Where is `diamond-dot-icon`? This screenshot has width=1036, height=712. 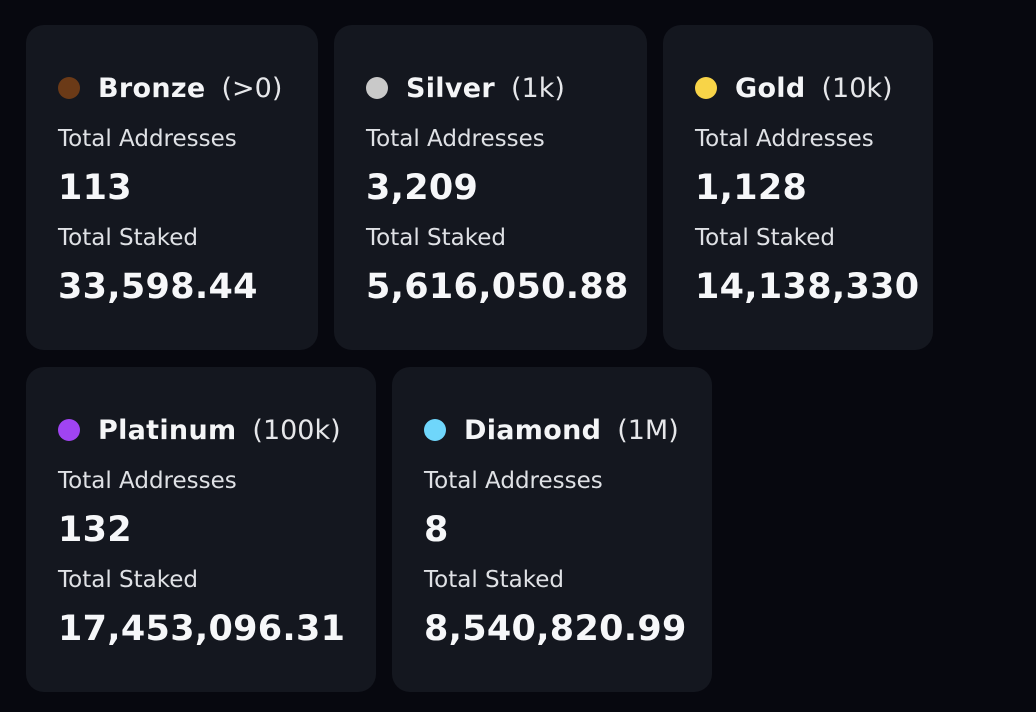 diamond-dot-icon is located at coordinates (435, 430).